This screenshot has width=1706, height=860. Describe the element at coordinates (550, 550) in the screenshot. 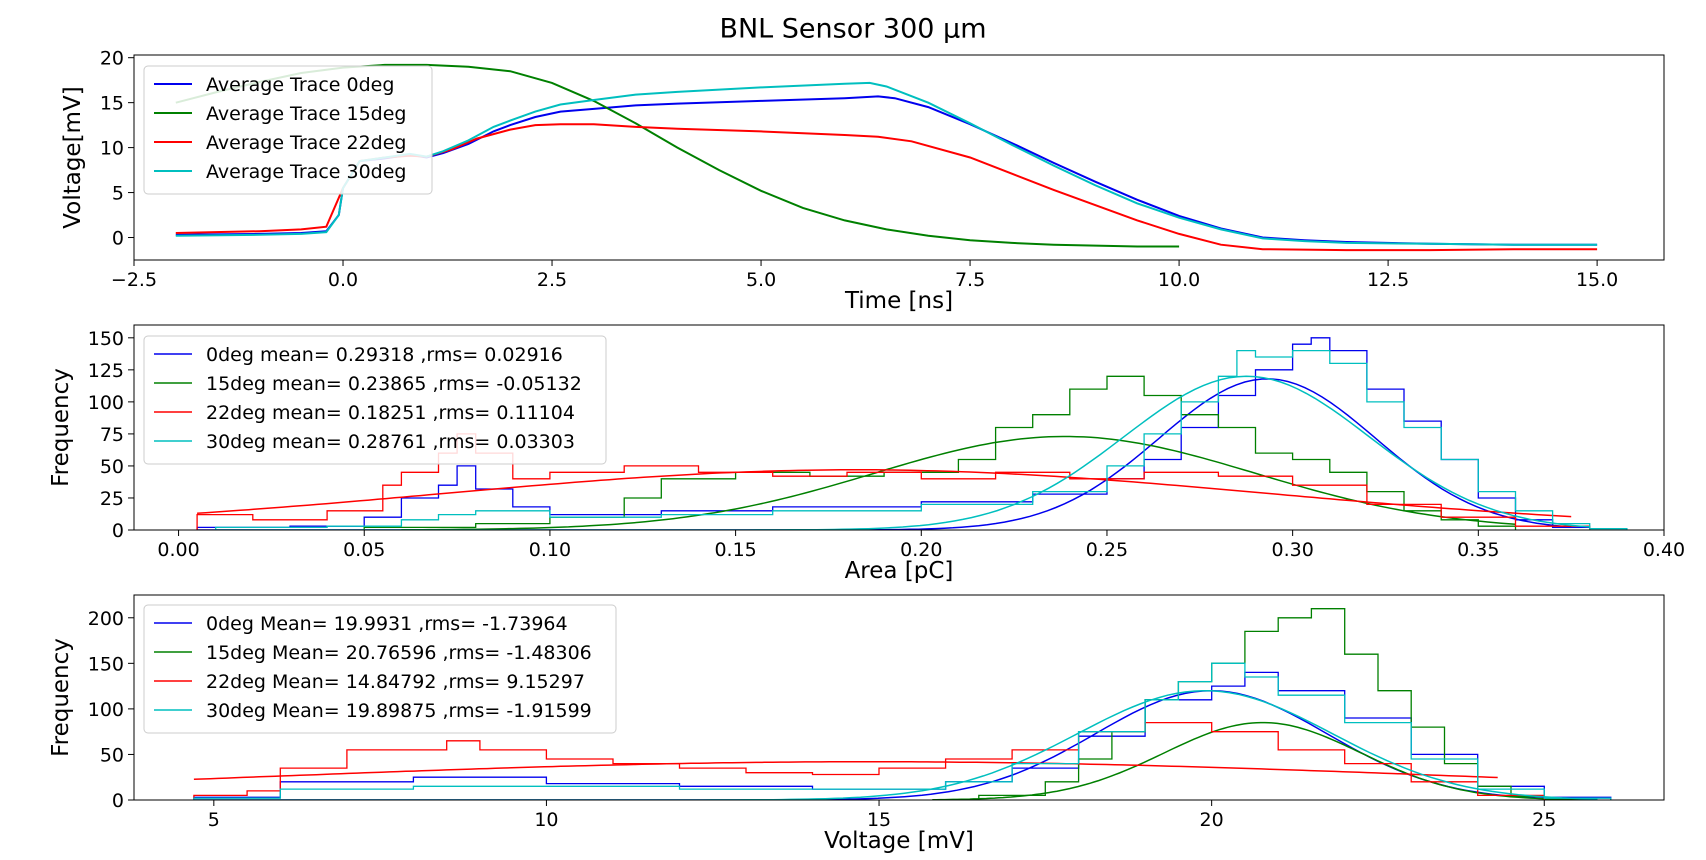

I see `x-tick-label: 0.10` at that location.